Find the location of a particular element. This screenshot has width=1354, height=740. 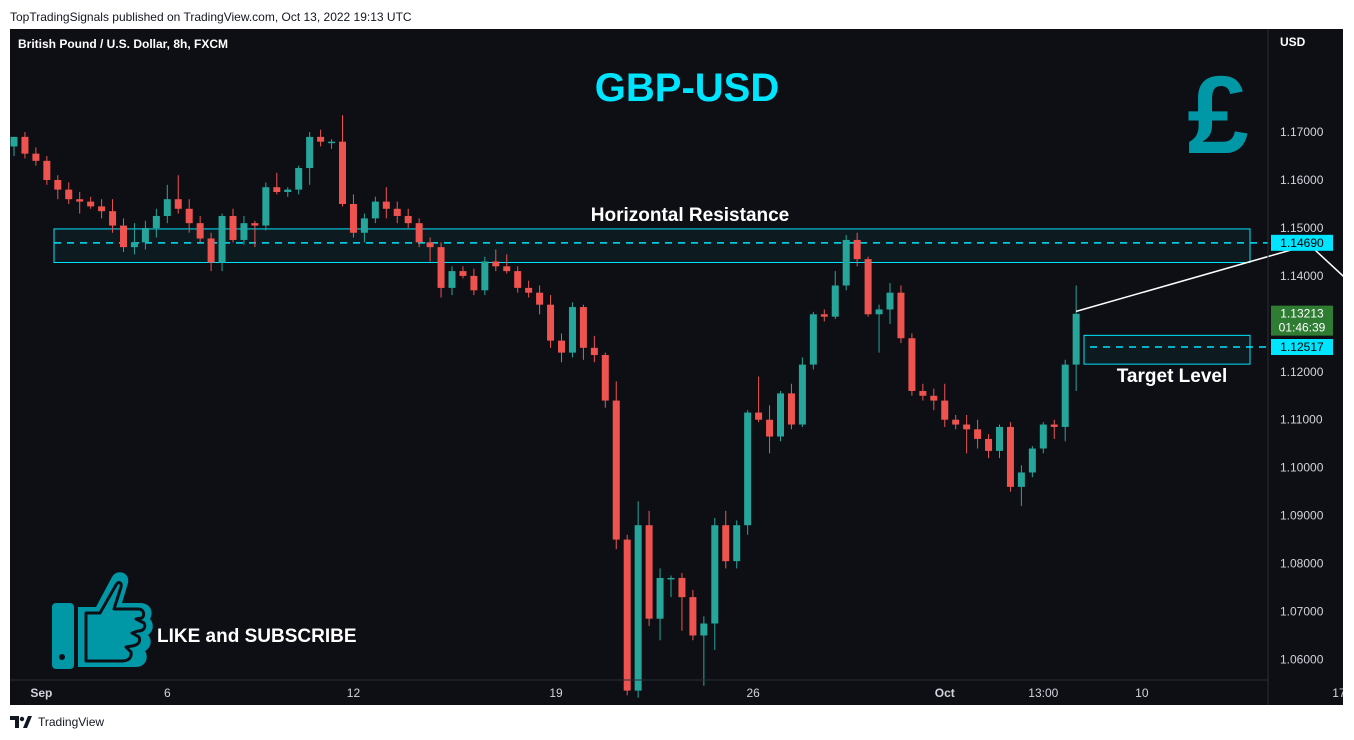

y-tick-label: 1.16000 is located at coordinates (1302, 180).